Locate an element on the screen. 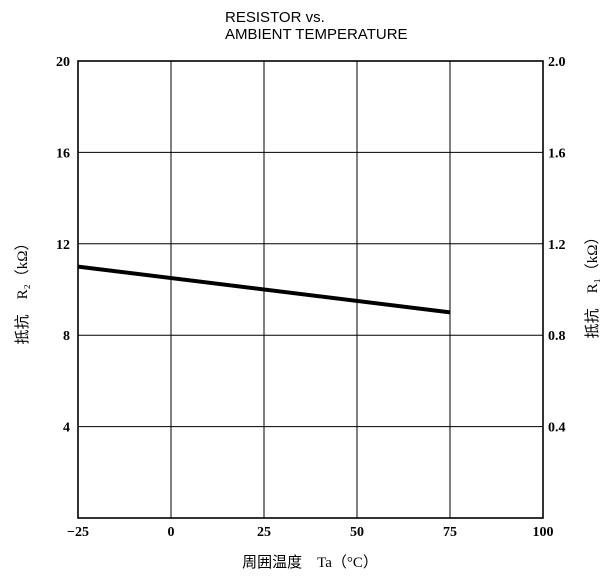  chart-title-line-2: AMBIENT TEMPERATURE is located at coordinates (316, 34).